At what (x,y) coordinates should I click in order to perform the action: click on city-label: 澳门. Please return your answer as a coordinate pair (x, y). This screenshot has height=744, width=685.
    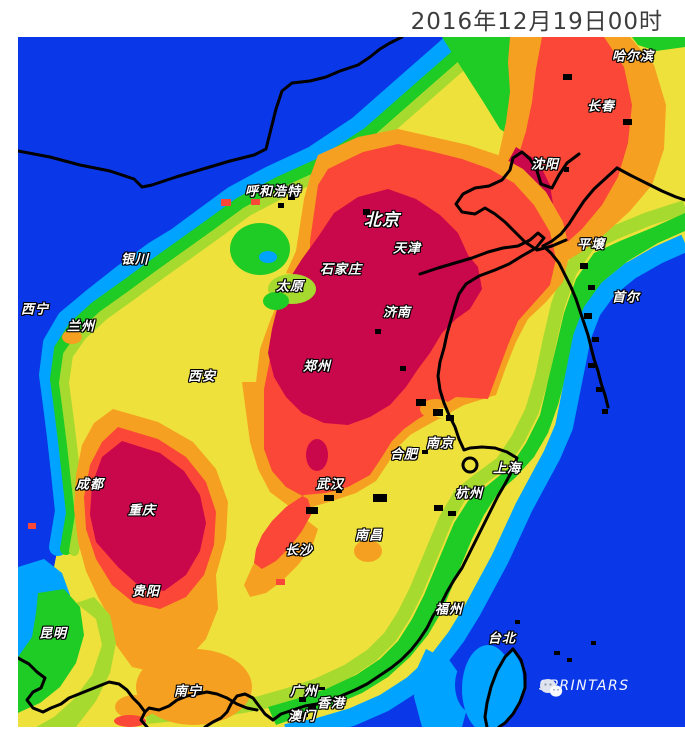
    Looking at the image, I should click on (302, 717).